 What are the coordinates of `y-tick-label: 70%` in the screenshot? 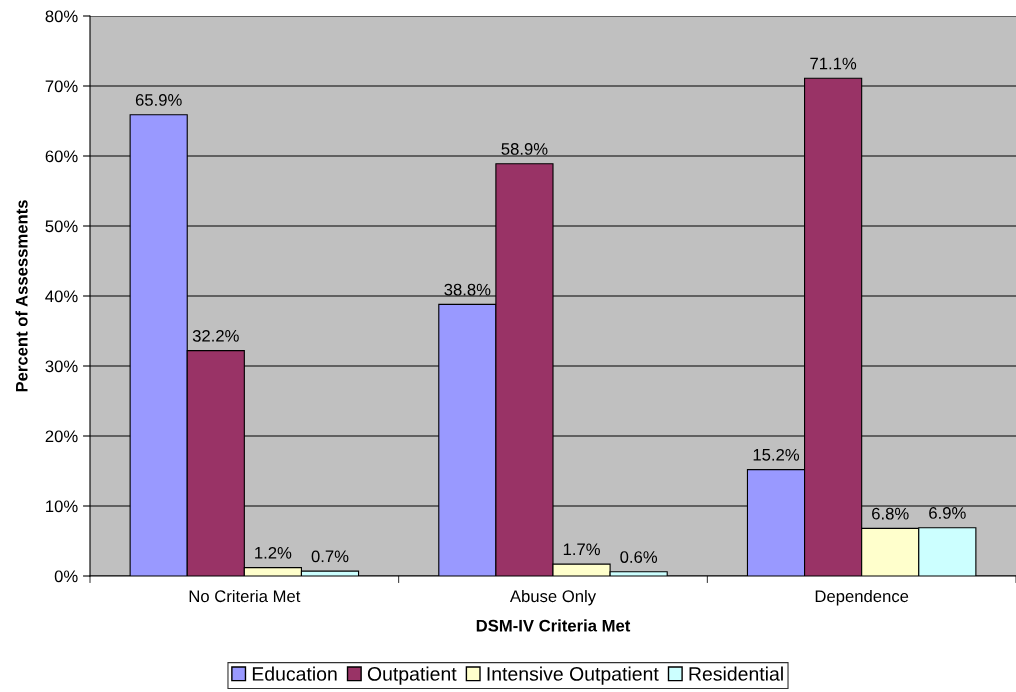 It's located at (61, 86).